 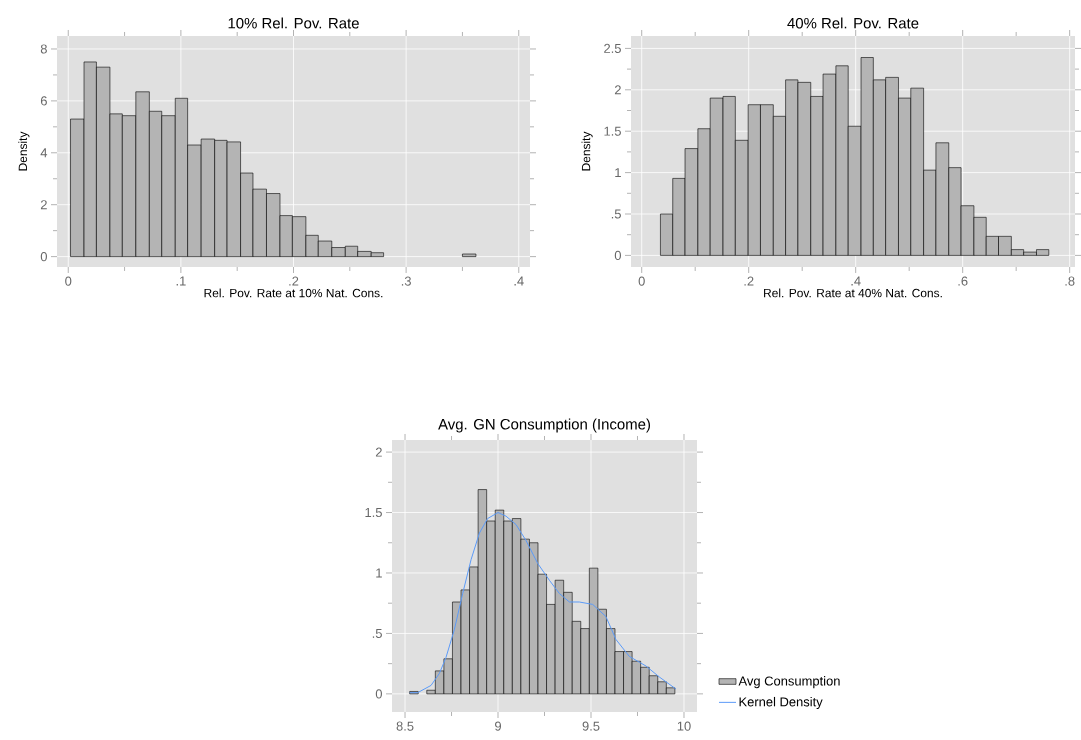 What do you see at coordinates (853, 23) in the screenshot?
I see `chart-title: 40% Rel. Pov. Rate` at bounding box center [853, 23].